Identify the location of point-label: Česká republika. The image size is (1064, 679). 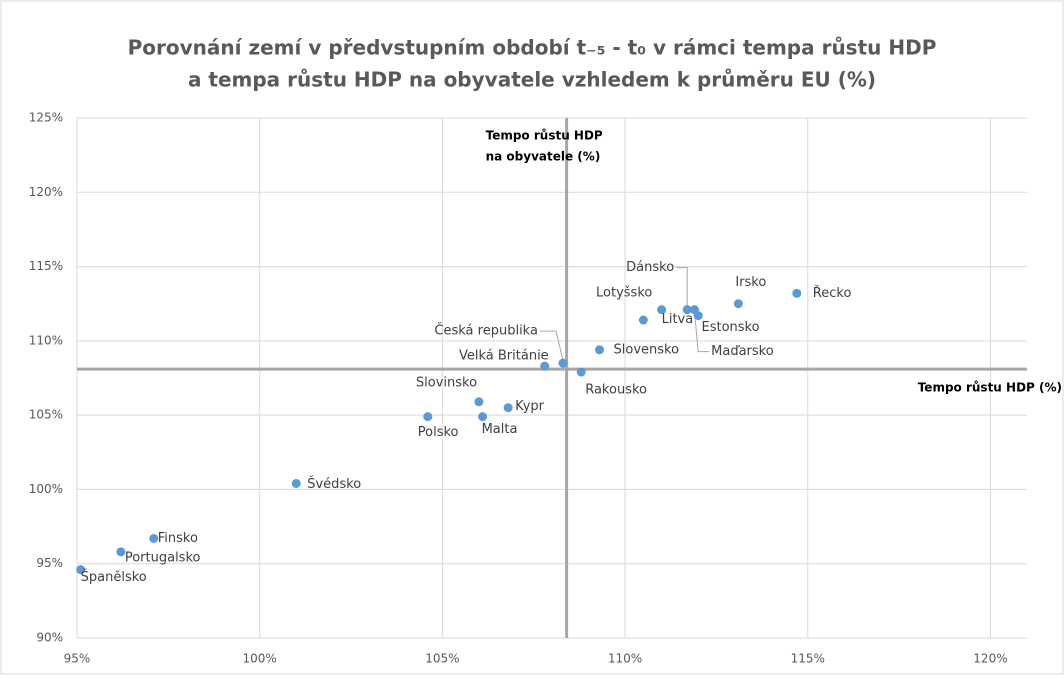
(486, 331).